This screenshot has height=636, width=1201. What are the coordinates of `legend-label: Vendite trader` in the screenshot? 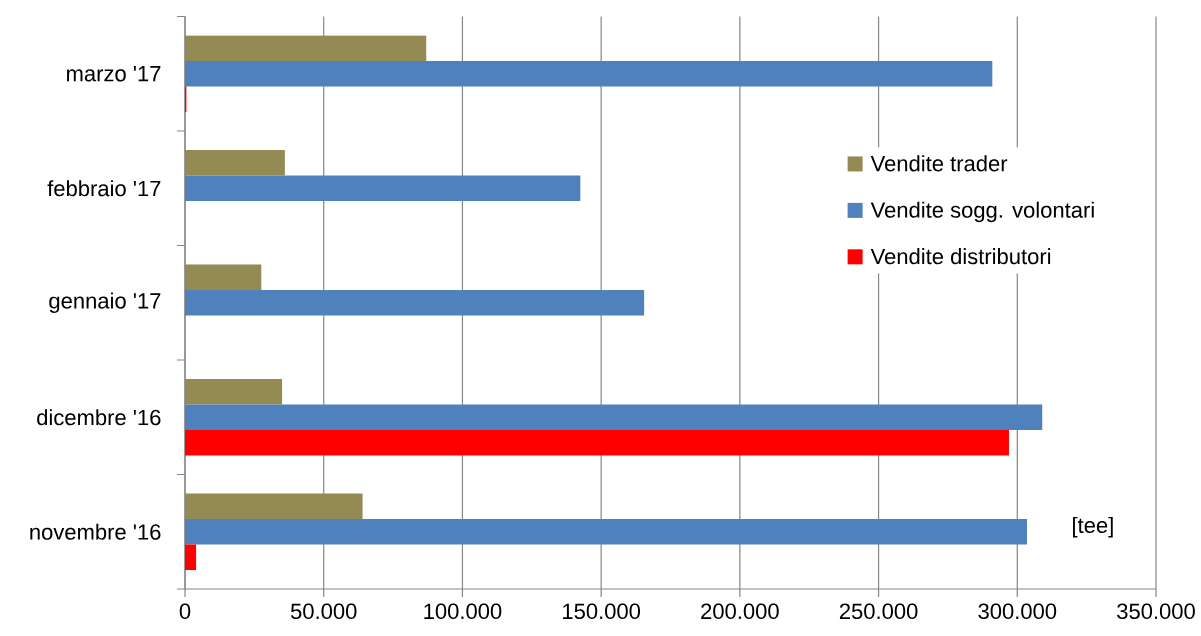 It's located at (939, 163).